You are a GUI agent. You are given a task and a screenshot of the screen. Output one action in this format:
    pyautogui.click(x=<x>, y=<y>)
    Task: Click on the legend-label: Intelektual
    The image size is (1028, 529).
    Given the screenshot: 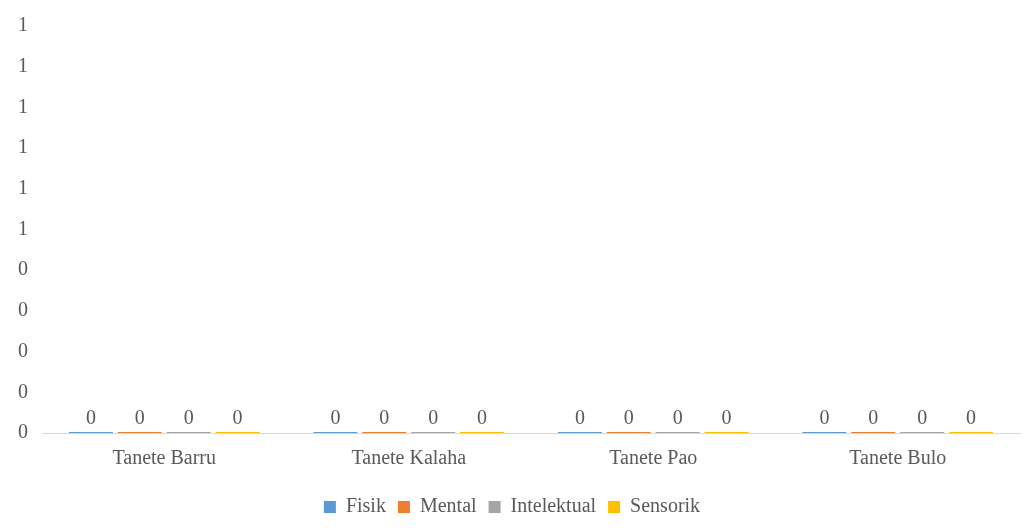 What is the action you would take?
    pyautogui.click(x=553, y=505)
    